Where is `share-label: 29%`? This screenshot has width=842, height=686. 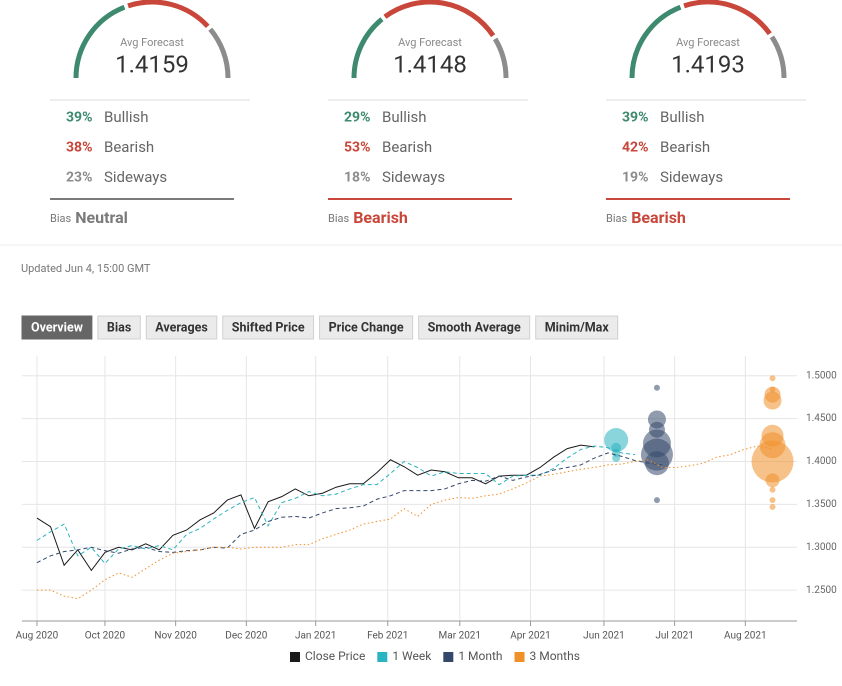
share-label: 29% is located at coordinates (357, 118).